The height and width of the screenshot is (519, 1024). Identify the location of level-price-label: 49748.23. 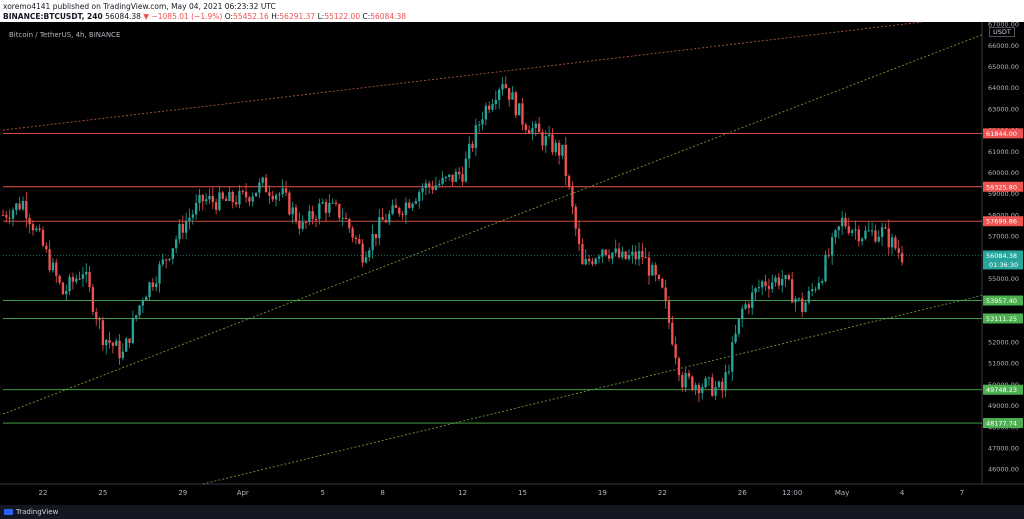
(1001, 390).